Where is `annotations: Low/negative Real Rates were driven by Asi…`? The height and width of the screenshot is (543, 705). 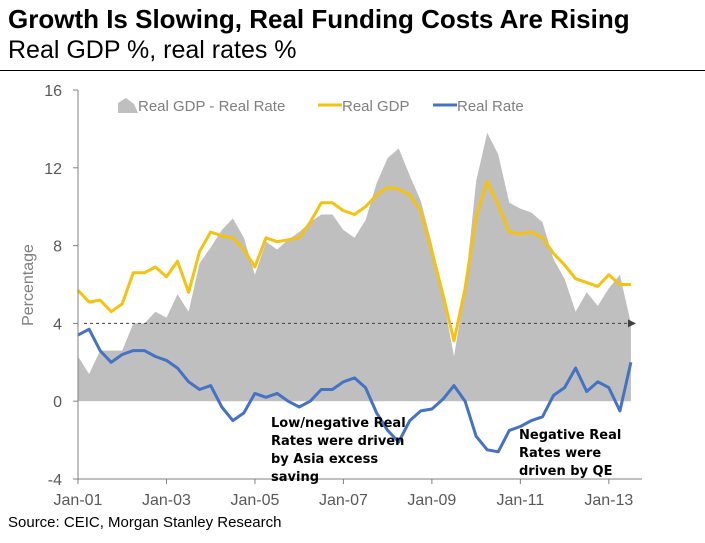
annotations: Low/negative Real Rates were driven by Asi… is located at coordinates (446, 450).